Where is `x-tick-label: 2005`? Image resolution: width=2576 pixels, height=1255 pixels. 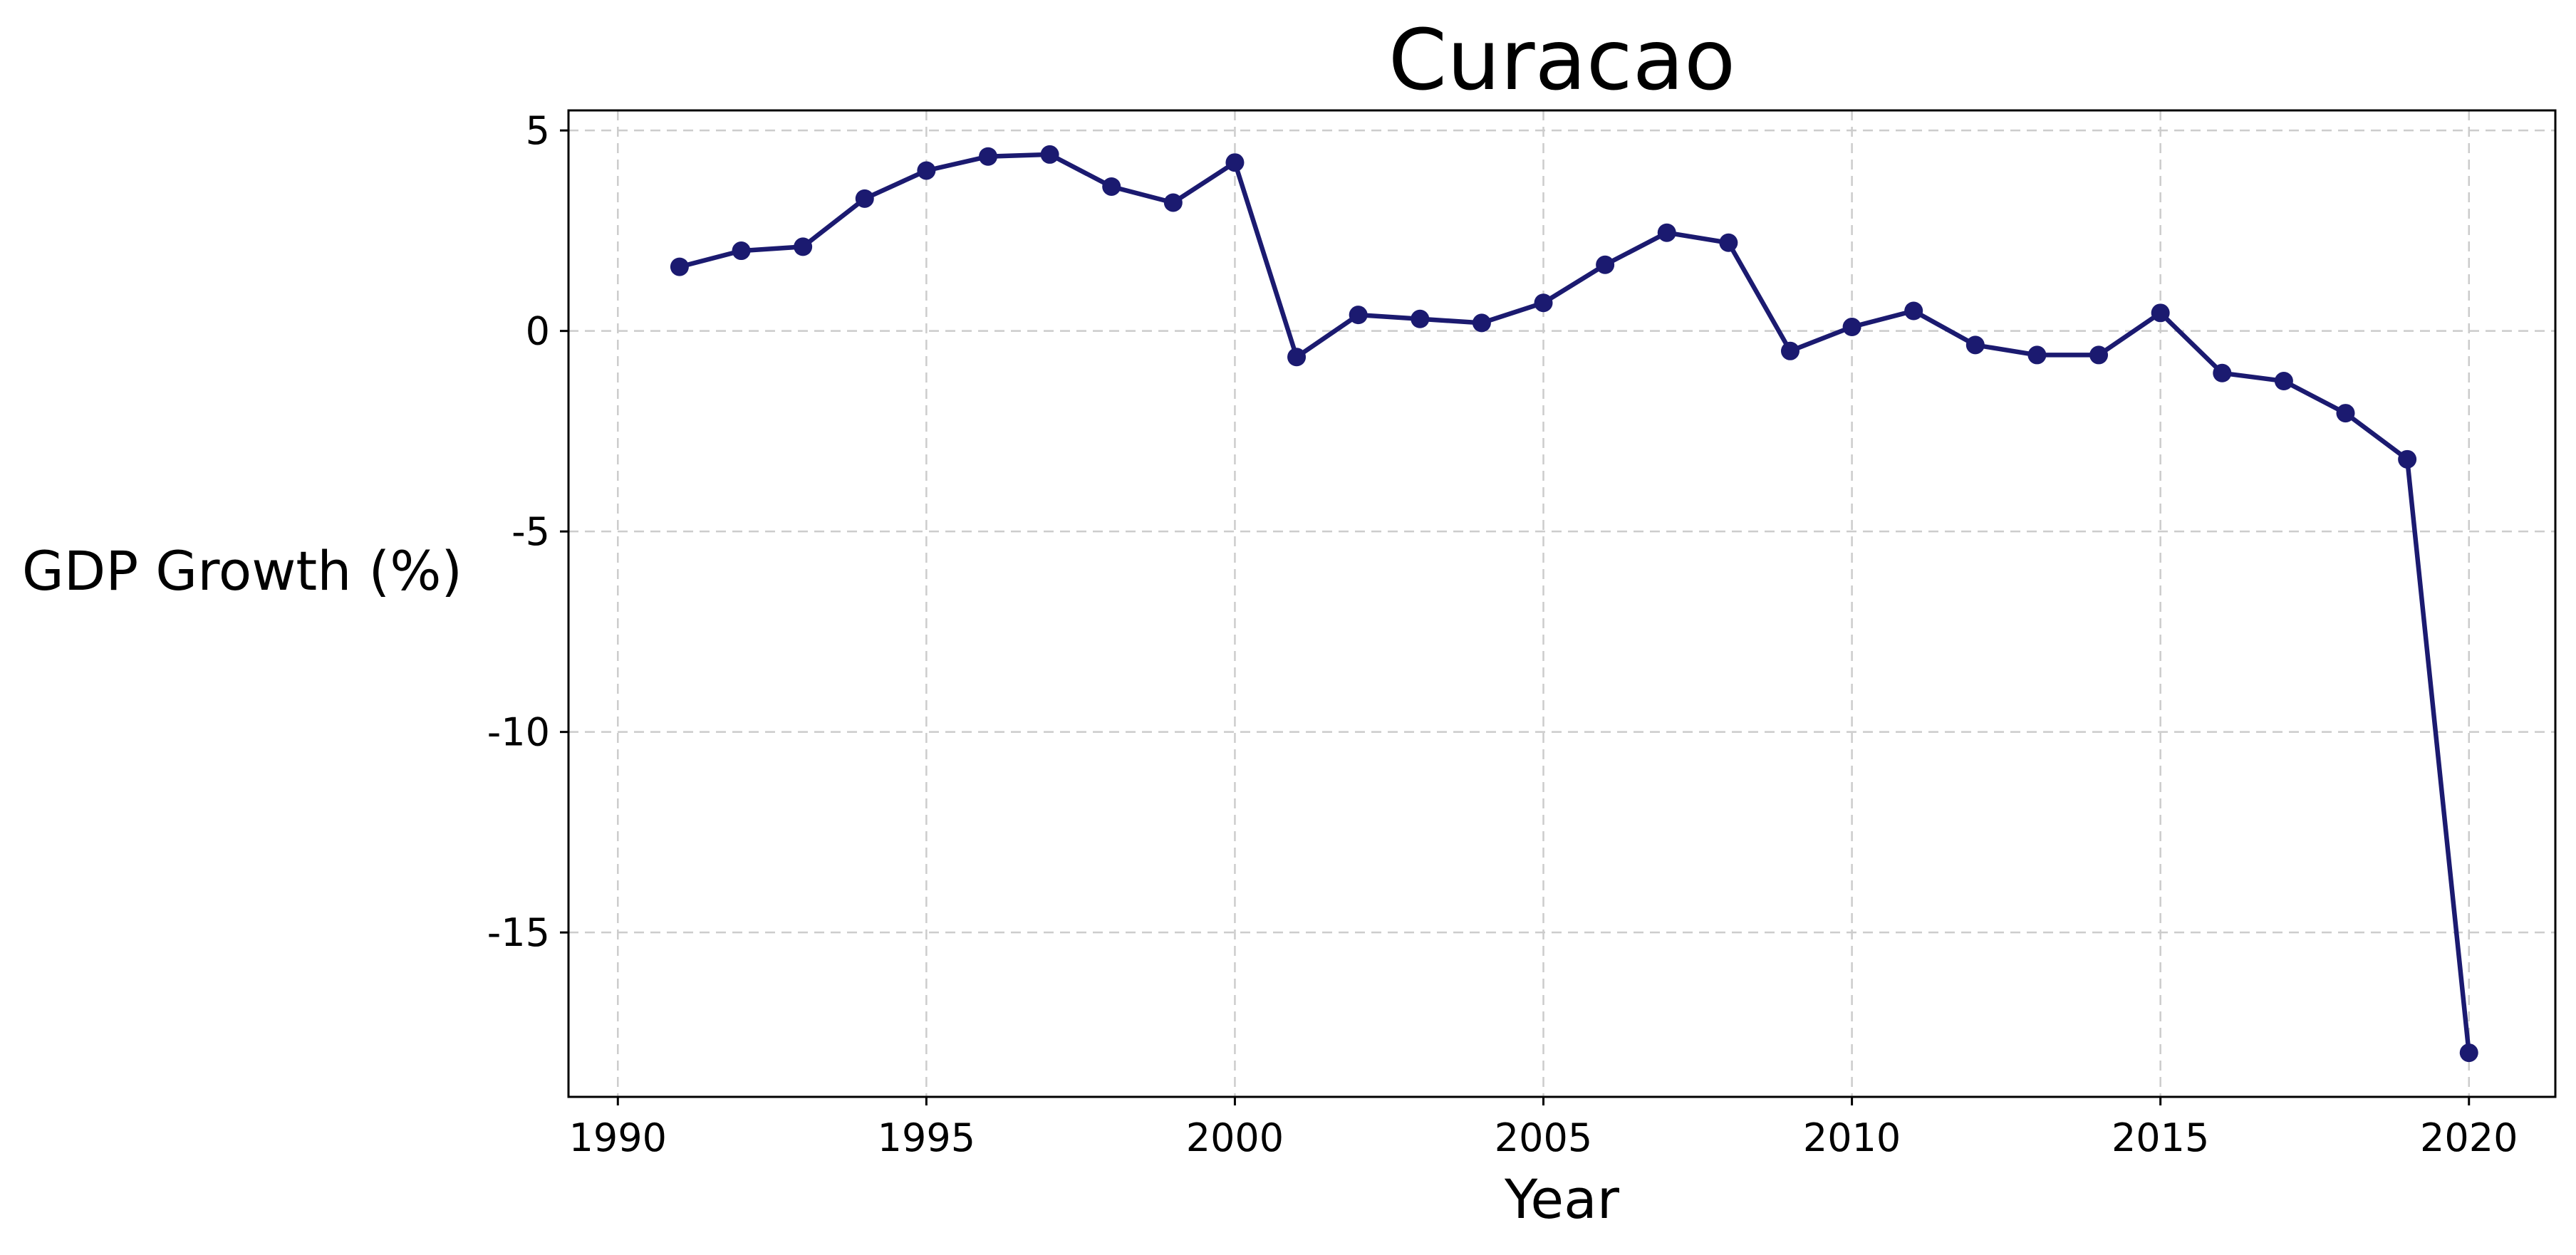
x-tick-label: 2005 is located at coordinates (1543, 1137).